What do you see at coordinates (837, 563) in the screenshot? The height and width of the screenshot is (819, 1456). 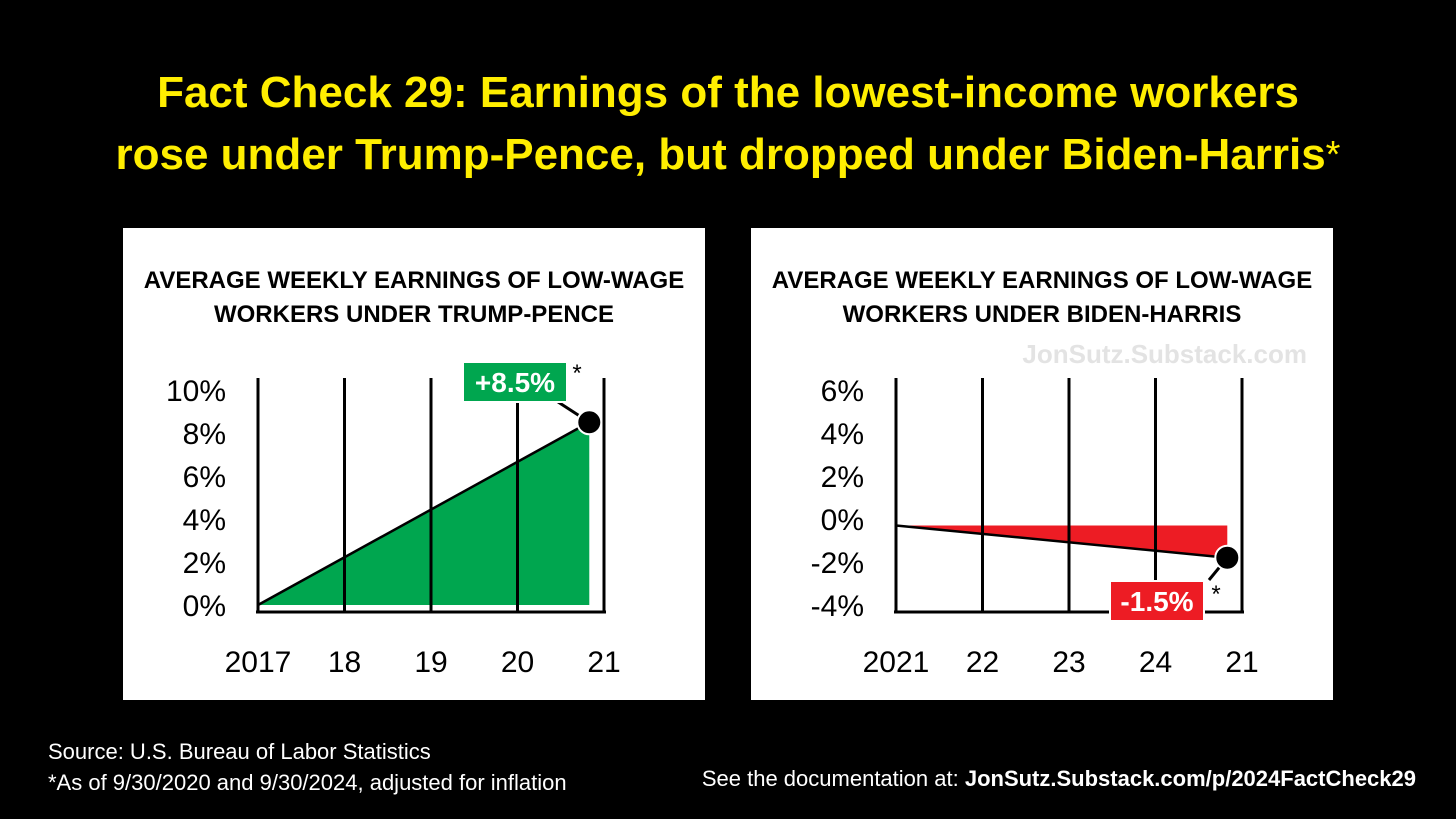 I see `y-tick-label: -2%` at bounding box center [837, 563].